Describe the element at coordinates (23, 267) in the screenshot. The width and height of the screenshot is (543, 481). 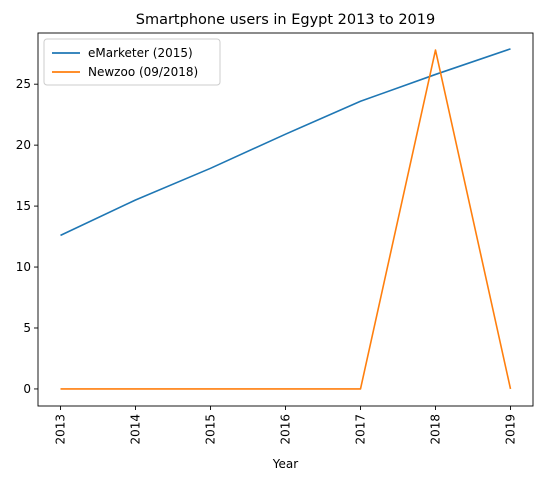
I see `y-tick-label: 10` at that location.